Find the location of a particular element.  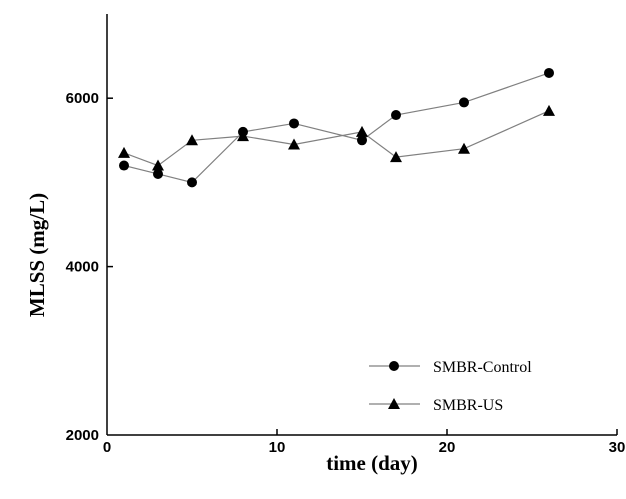

legend-marker-us is located at coordinates (394, 403).